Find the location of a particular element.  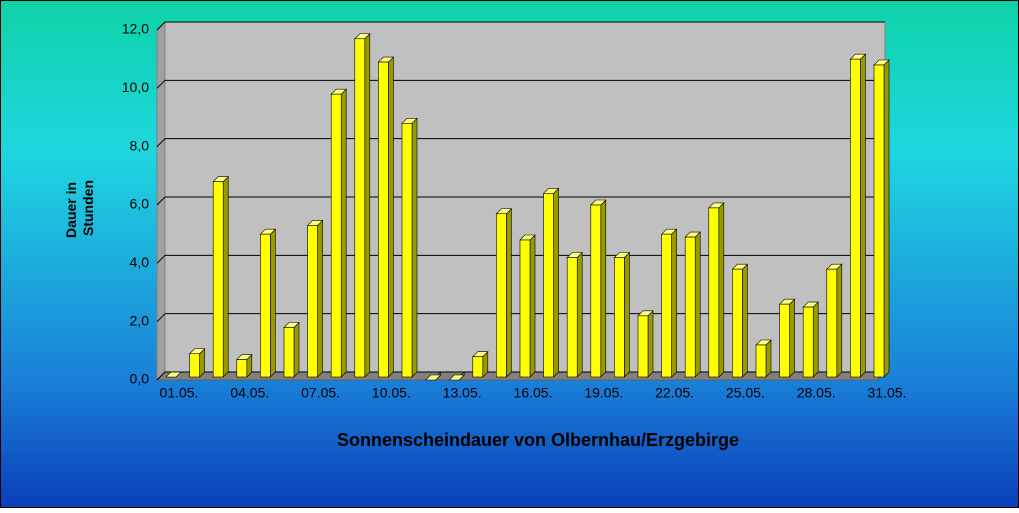

x-tick-label: 13.05. is located at coordinates (462, 393).